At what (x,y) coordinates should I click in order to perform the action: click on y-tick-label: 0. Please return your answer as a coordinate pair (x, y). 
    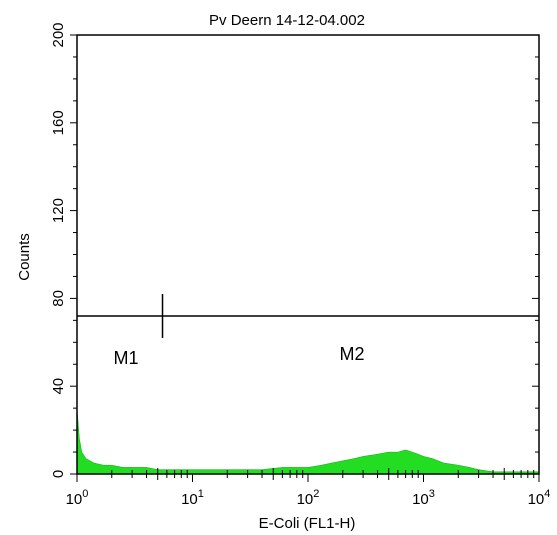
    Looking at the image, I should click on (58, 474).